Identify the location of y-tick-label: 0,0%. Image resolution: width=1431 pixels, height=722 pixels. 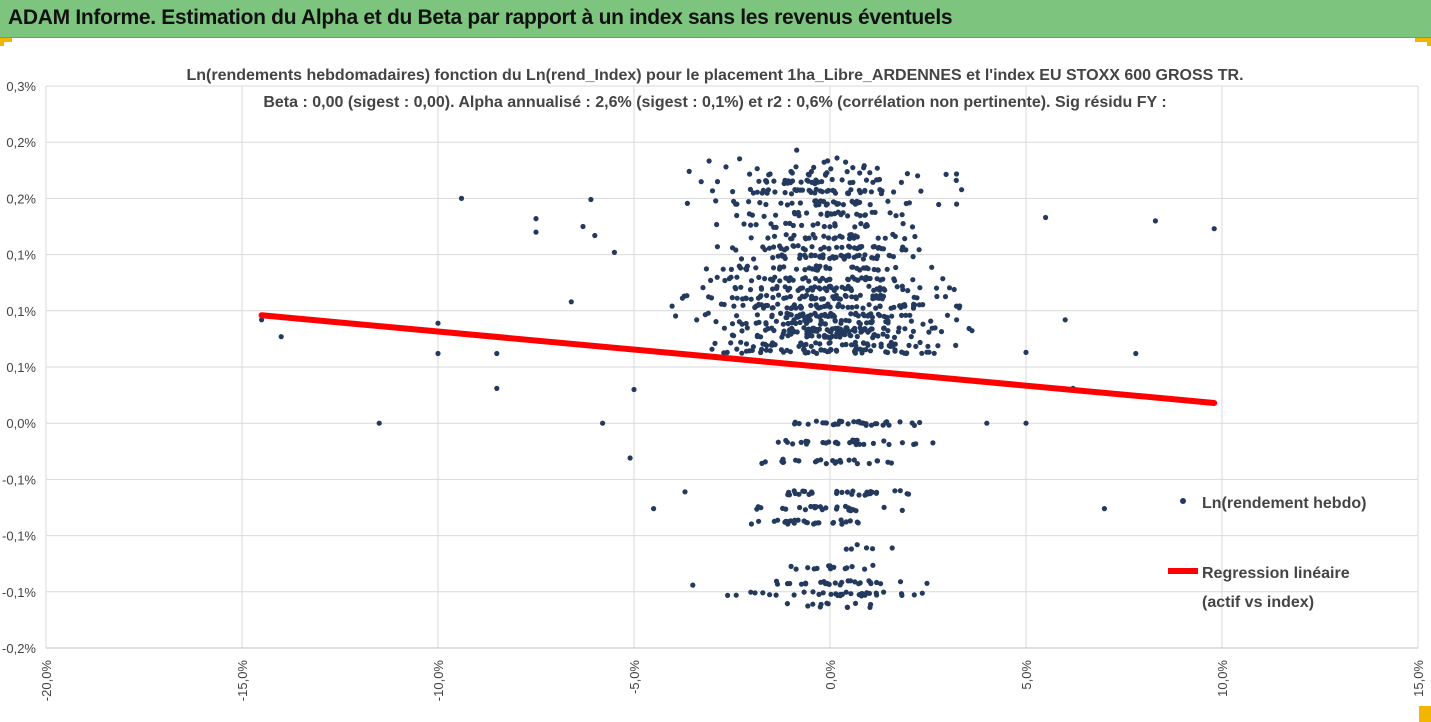
(21, 423).